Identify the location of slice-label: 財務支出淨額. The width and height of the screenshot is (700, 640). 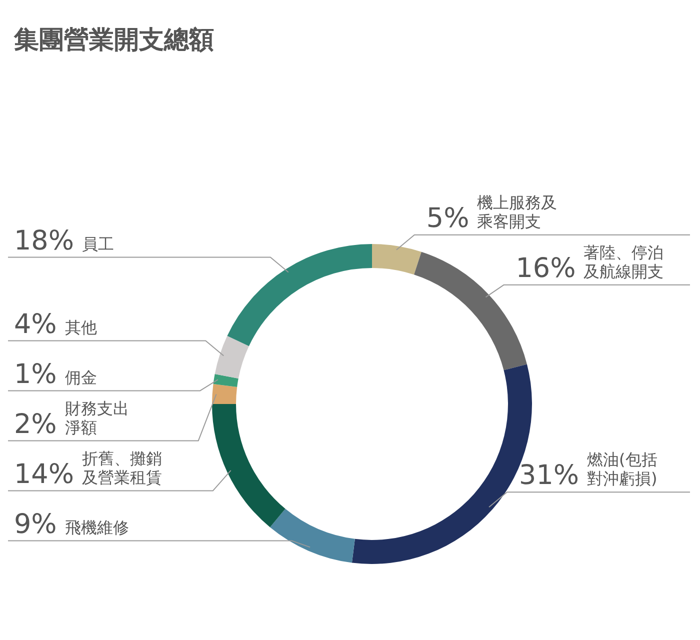
(96, 417).